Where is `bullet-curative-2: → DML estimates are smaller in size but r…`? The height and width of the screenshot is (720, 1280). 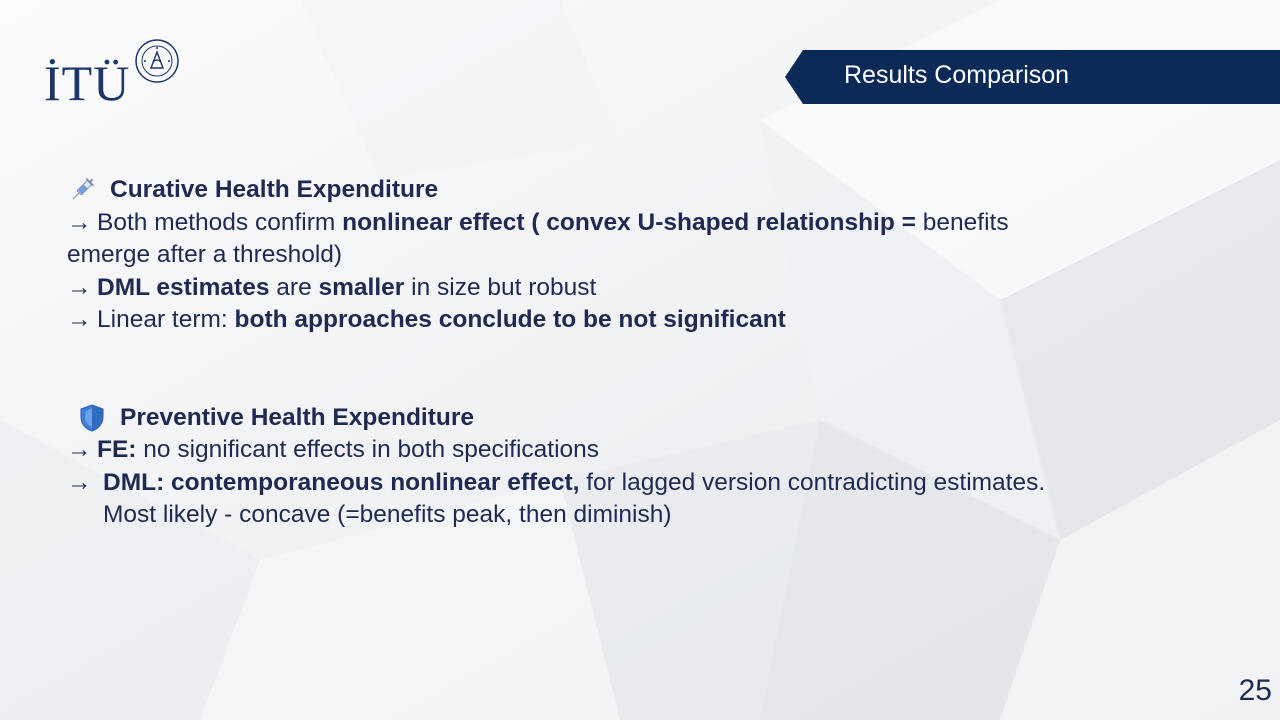 bullet-curative-2: → DML estimates are smaller in size but r… is located at coordinates (607, 288).